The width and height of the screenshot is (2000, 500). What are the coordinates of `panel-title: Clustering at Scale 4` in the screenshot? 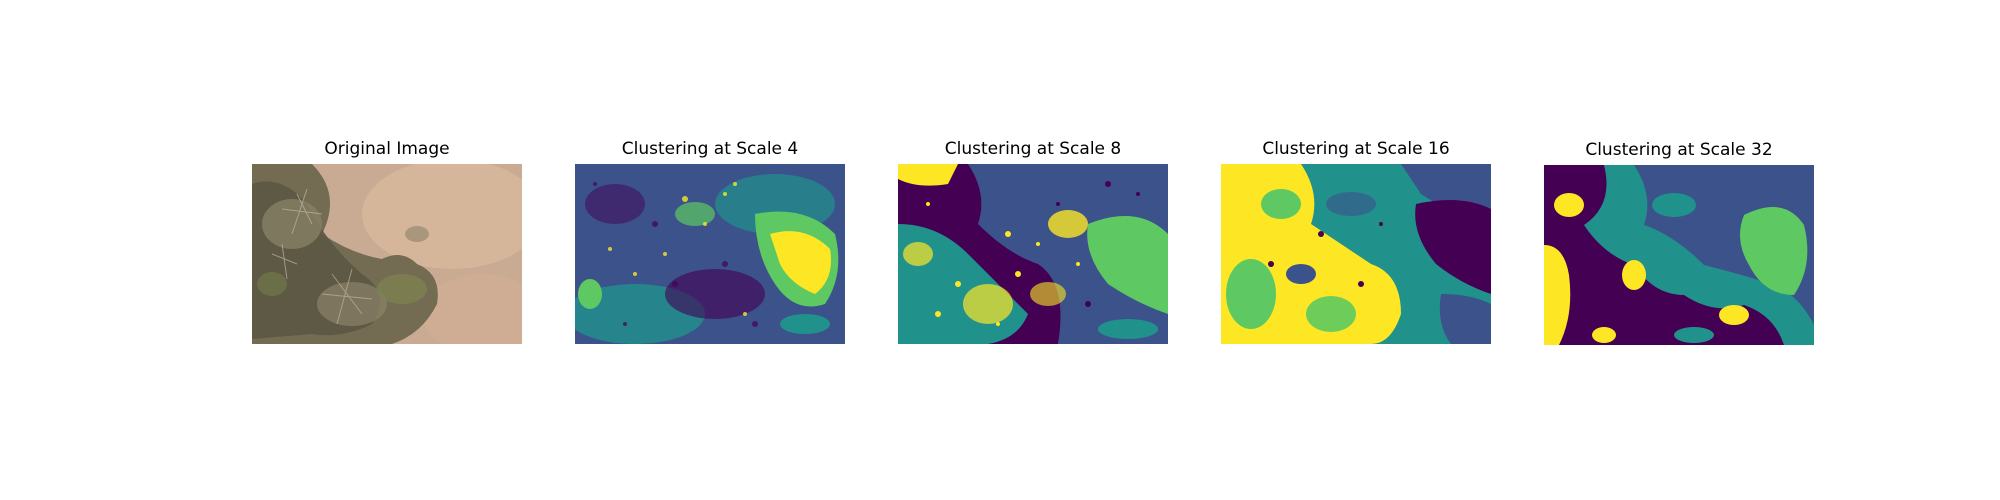 It's located at (710, 149).